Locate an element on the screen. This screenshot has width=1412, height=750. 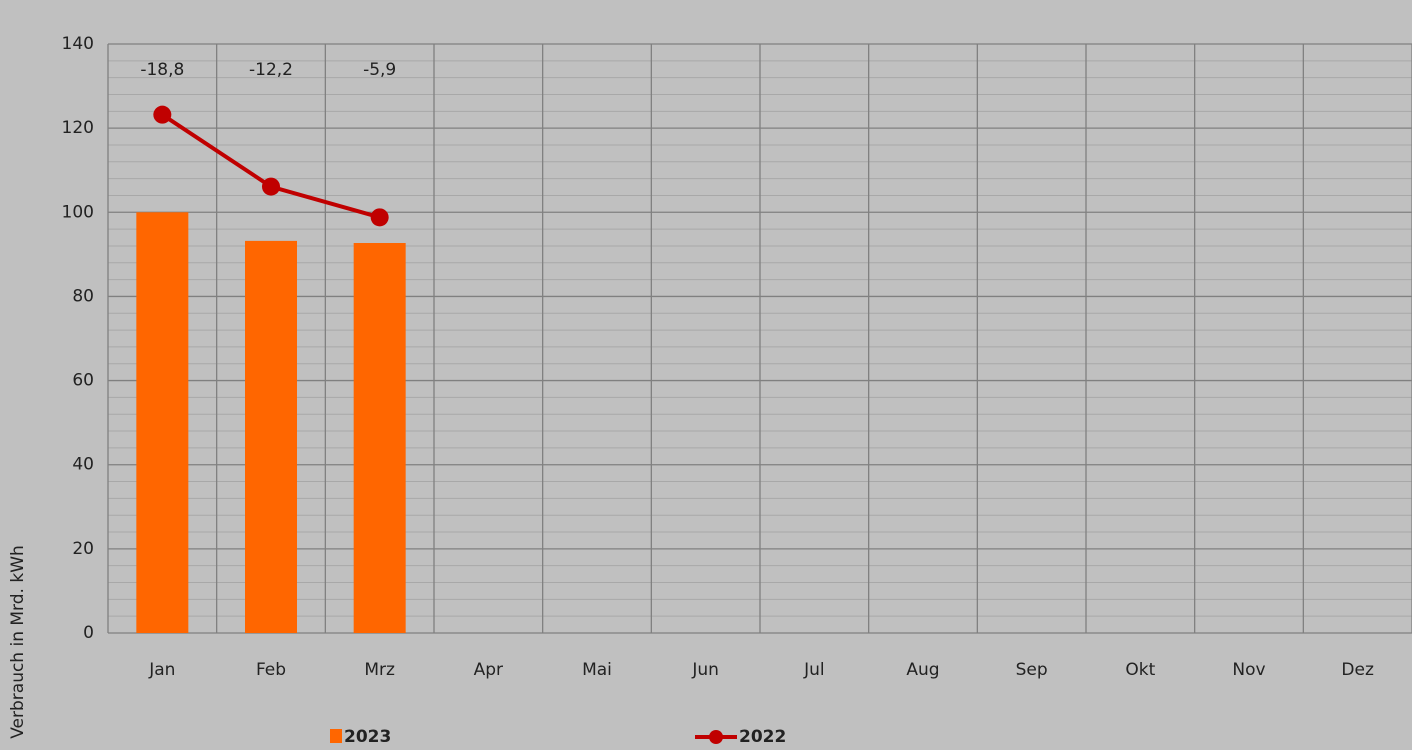
y-tick-label: 140 is located at coordinates (78, 44).